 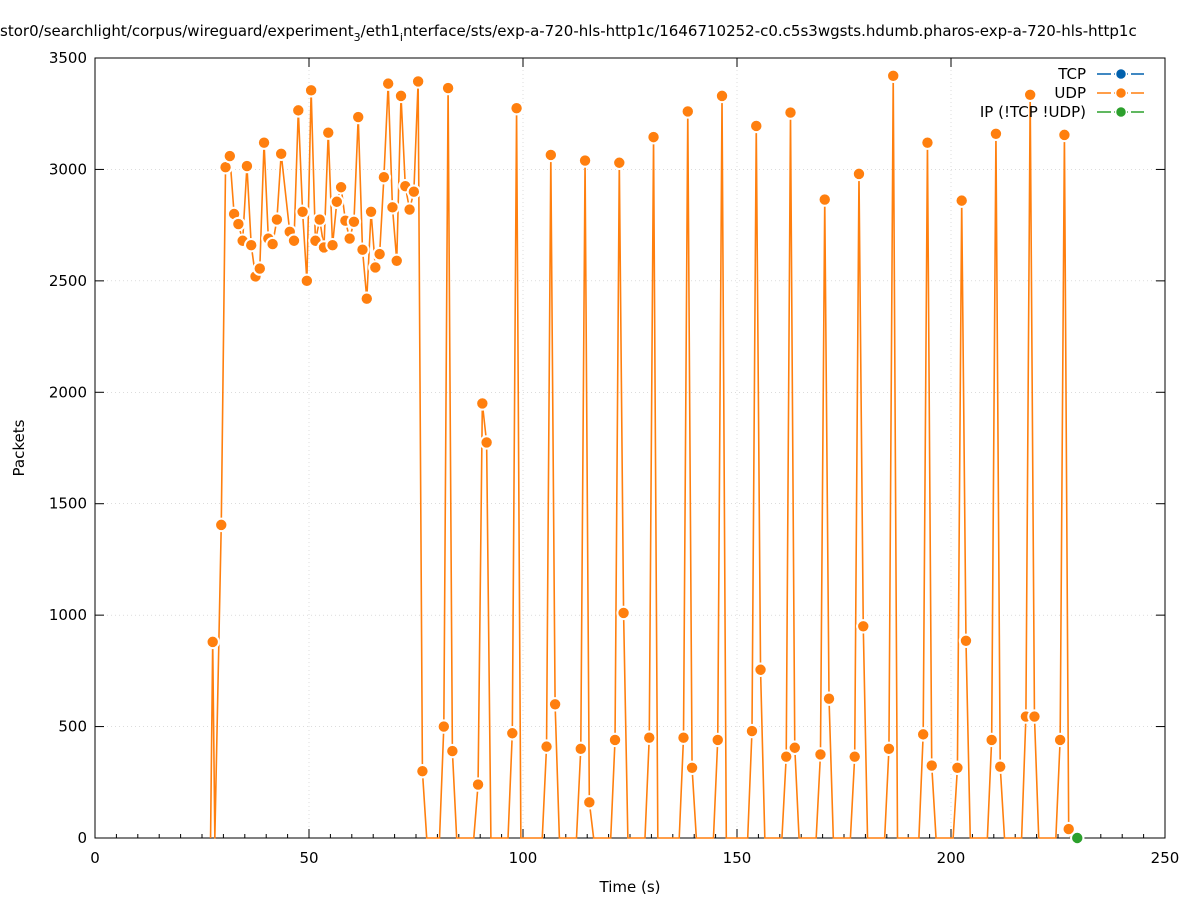 I want to click on legend-marker-tcp, so click(x=1121, y=74).